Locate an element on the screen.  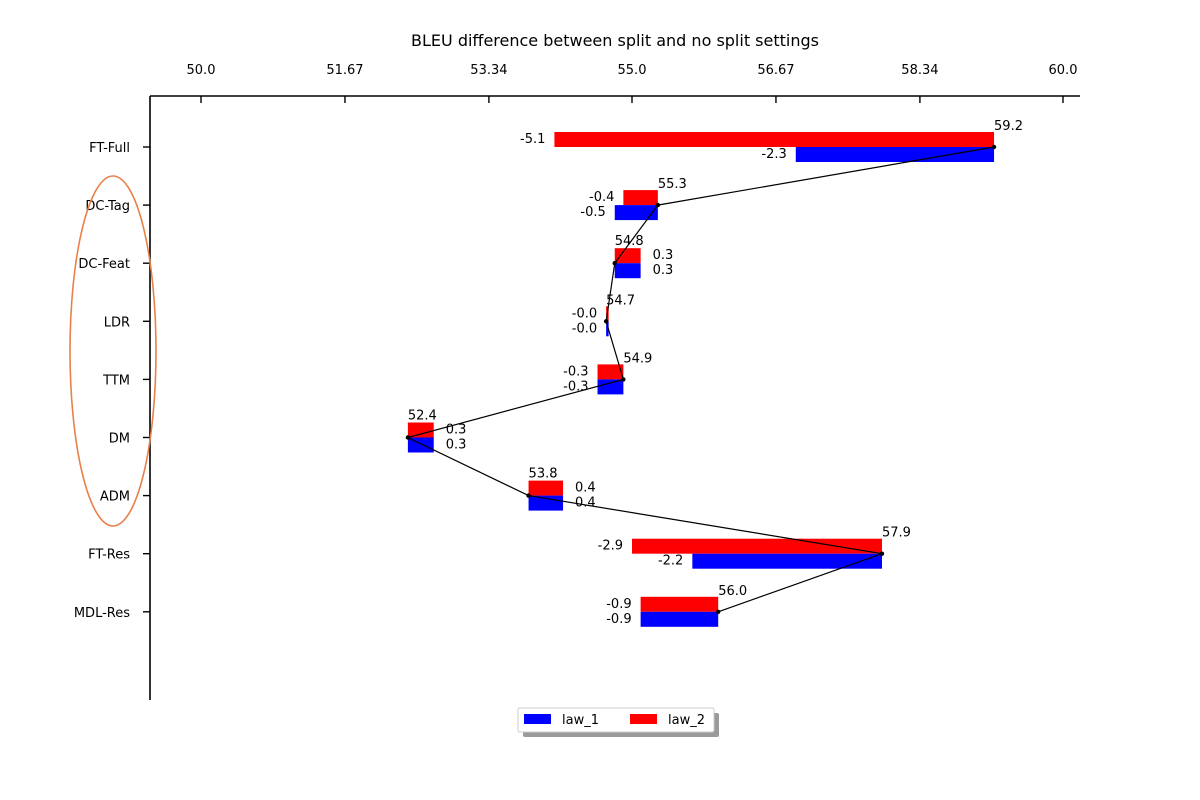
law-2-value-label: 0.4 is located at coordinates (585, 488).